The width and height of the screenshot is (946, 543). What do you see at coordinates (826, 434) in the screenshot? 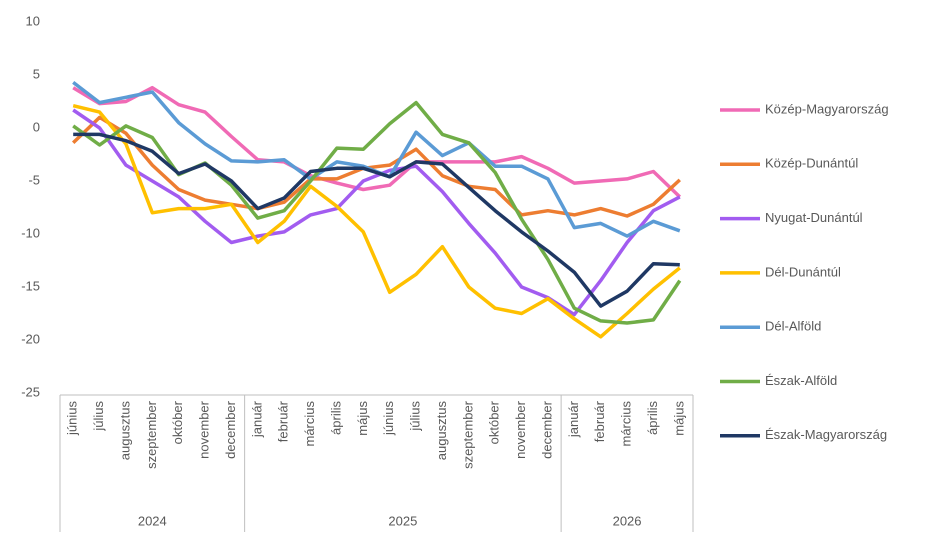
I see `legend-label: Észak-Magyarország` at bounding box center [826, 434].